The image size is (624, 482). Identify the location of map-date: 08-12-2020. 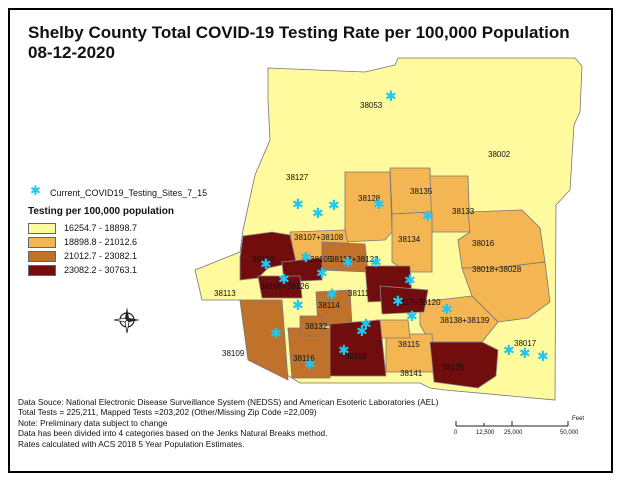
(71, 52).